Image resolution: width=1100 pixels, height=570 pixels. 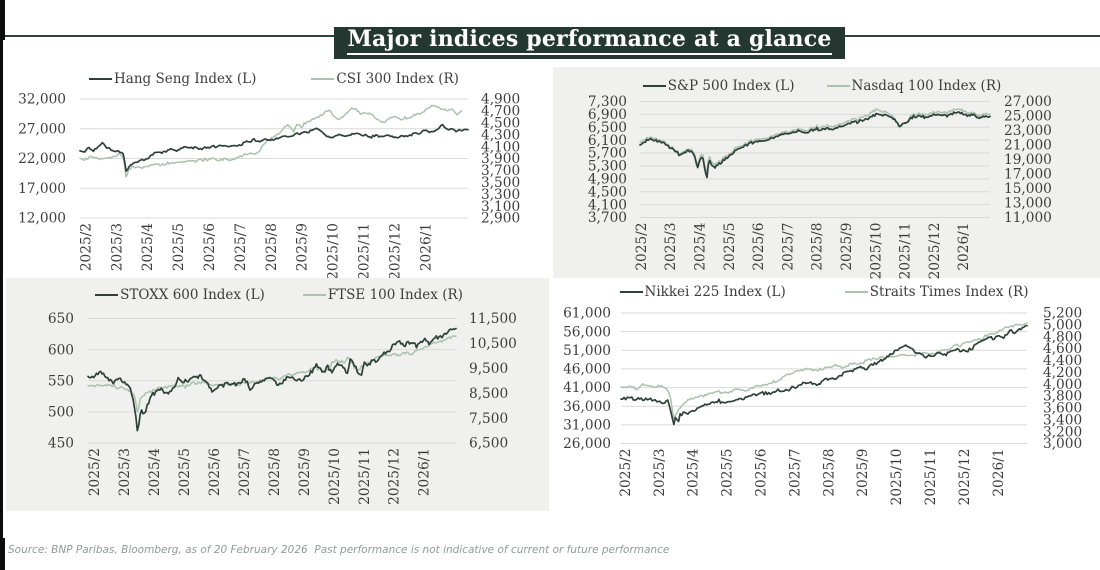 I want to click on right-axis-tick-label: 4,500, so click(x=500, y=123).